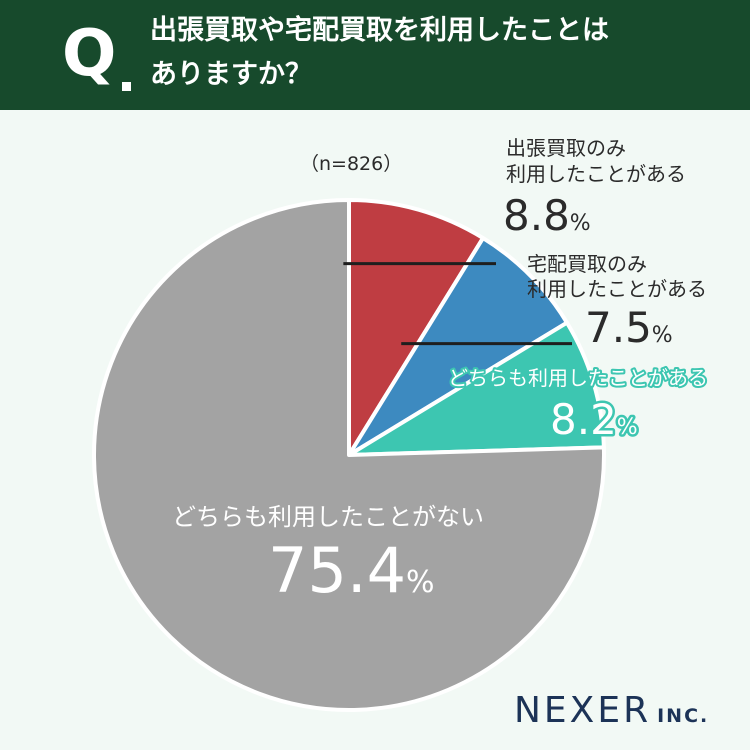 This screenshot has width=750, height=750. What do you see at coordinates (566, 148) in the screenshot?
I see `slice-label-0-line-1: 出張買取のみ` at bounding box center [566, 148].